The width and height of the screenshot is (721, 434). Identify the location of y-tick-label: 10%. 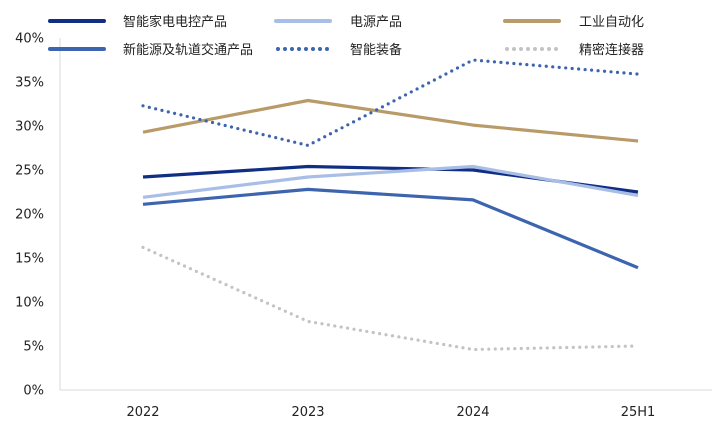
(29, 303).